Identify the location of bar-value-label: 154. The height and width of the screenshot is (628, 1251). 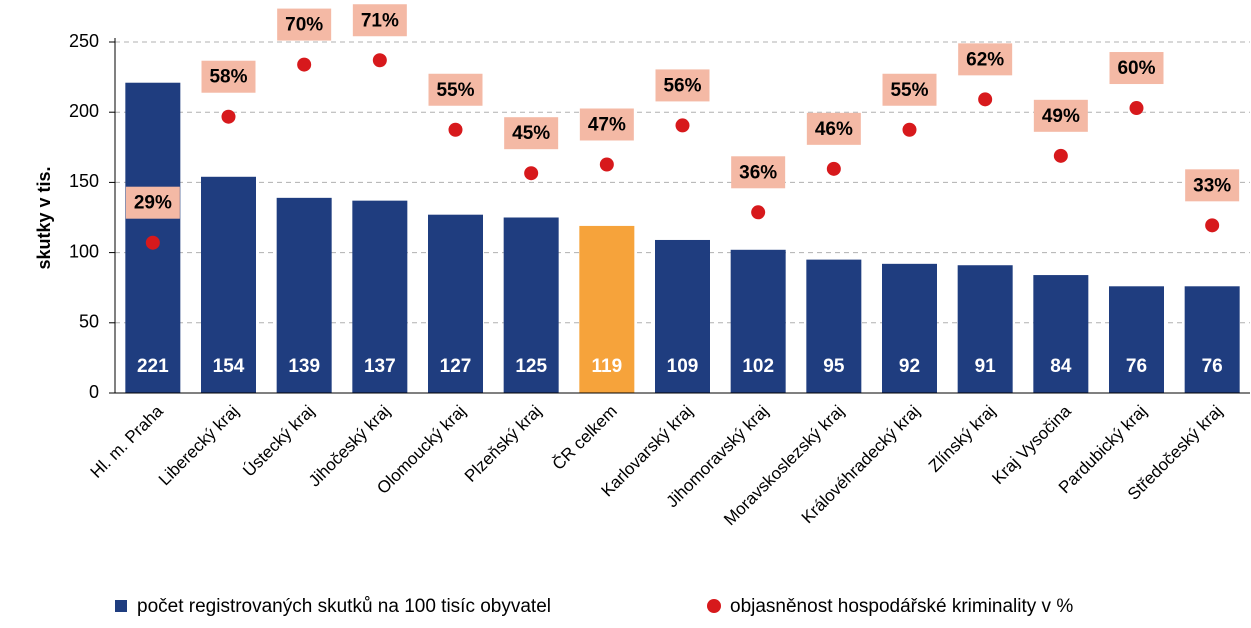
(229, 366).